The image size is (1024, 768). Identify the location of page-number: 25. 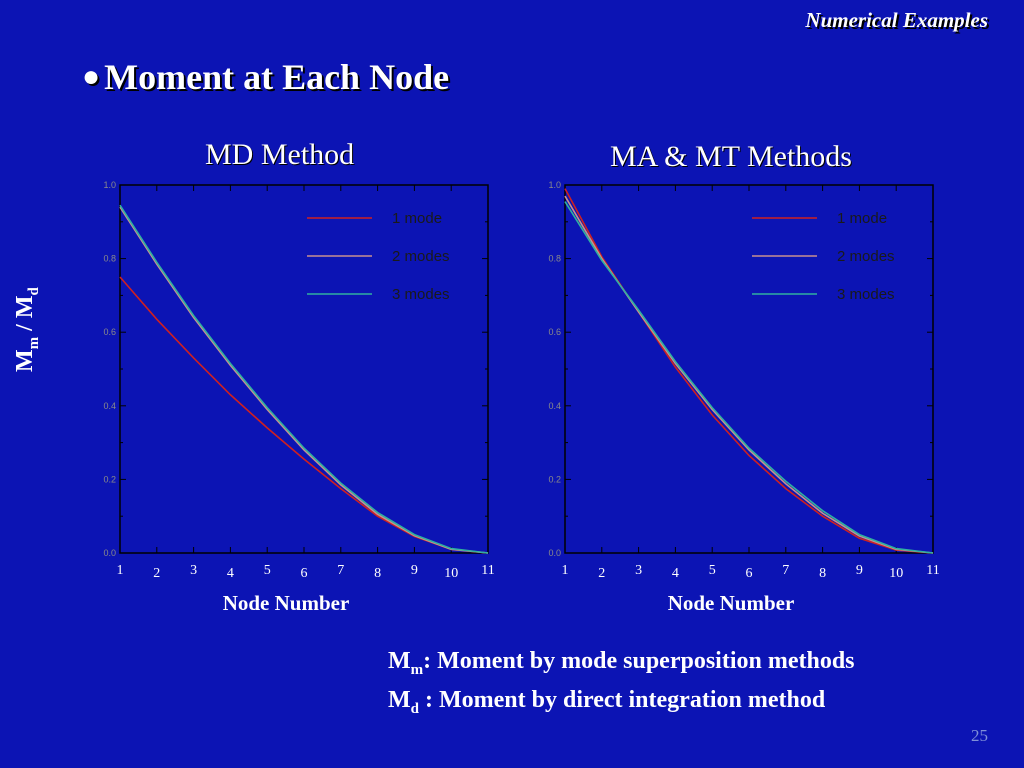
(979, 735).